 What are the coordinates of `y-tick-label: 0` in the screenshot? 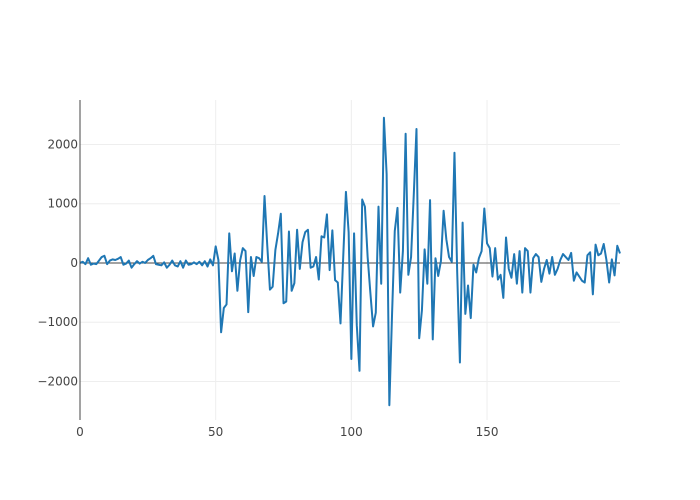 It's located at (74, 263).